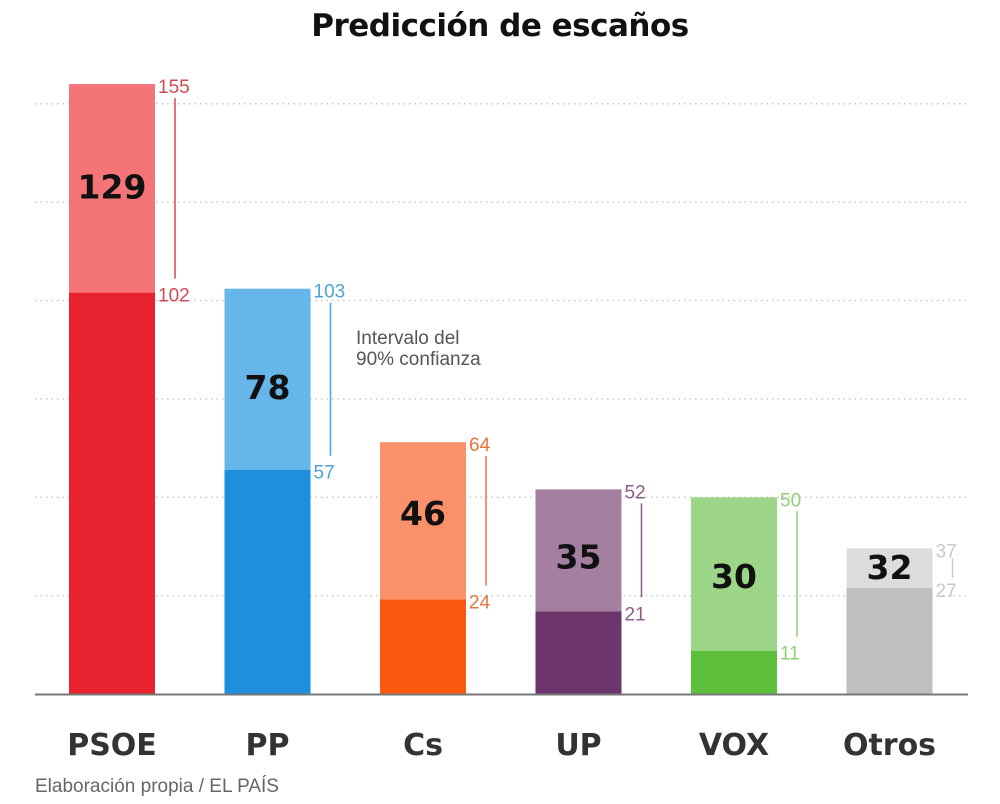  I want to click on category-label: UP, so click(578, 745).